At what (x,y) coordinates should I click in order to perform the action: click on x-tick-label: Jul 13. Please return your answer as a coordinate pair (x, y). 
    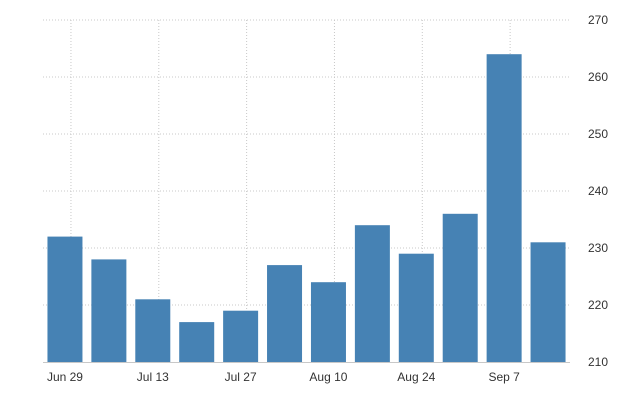
    Looking at the image, I should click on (153, 377).